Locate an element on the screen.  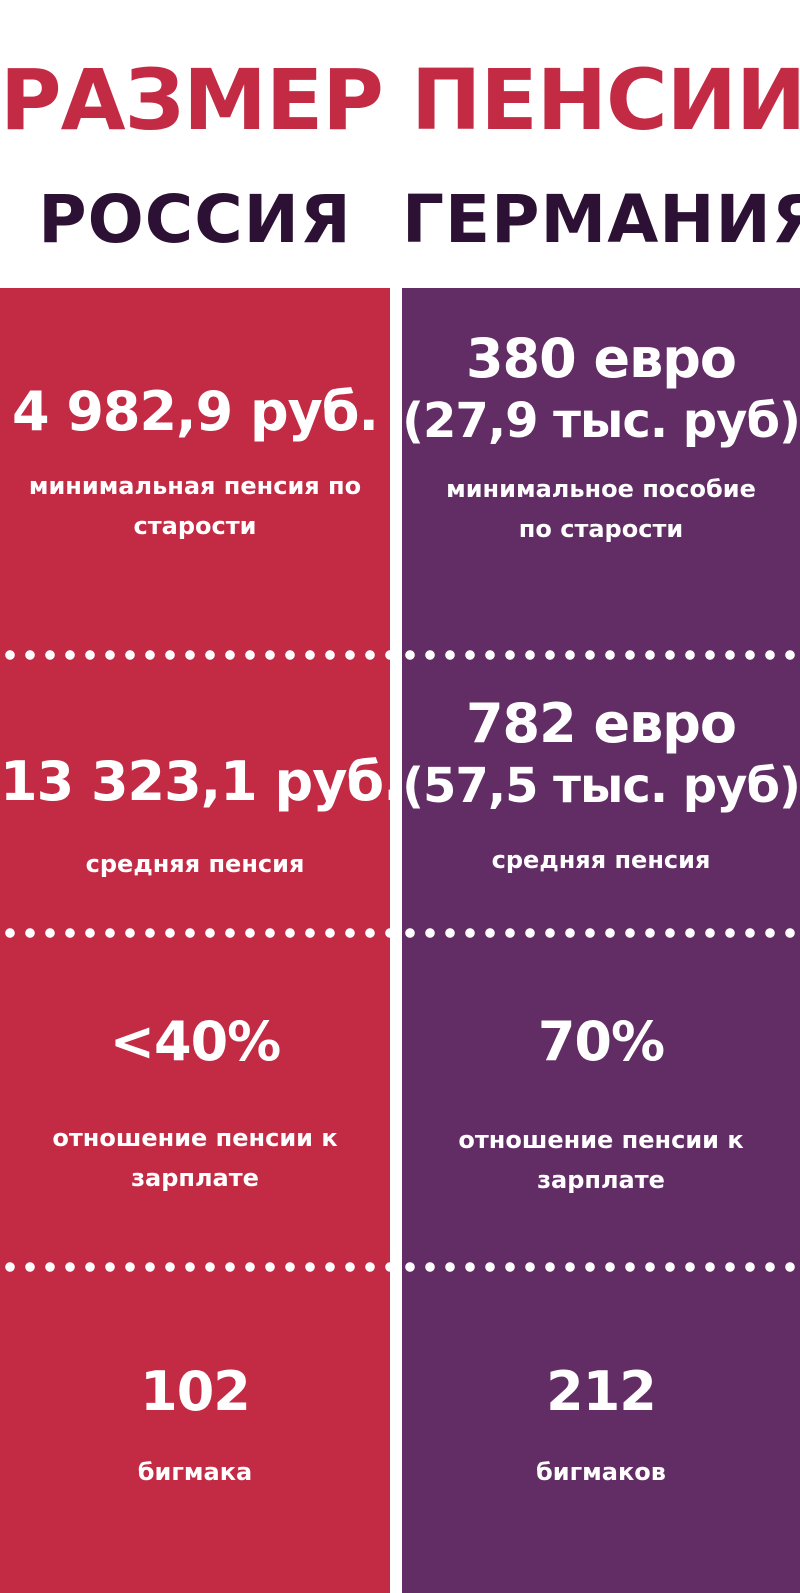
germany-bigmac-value: 212 is located at coordinates (601, 1391).